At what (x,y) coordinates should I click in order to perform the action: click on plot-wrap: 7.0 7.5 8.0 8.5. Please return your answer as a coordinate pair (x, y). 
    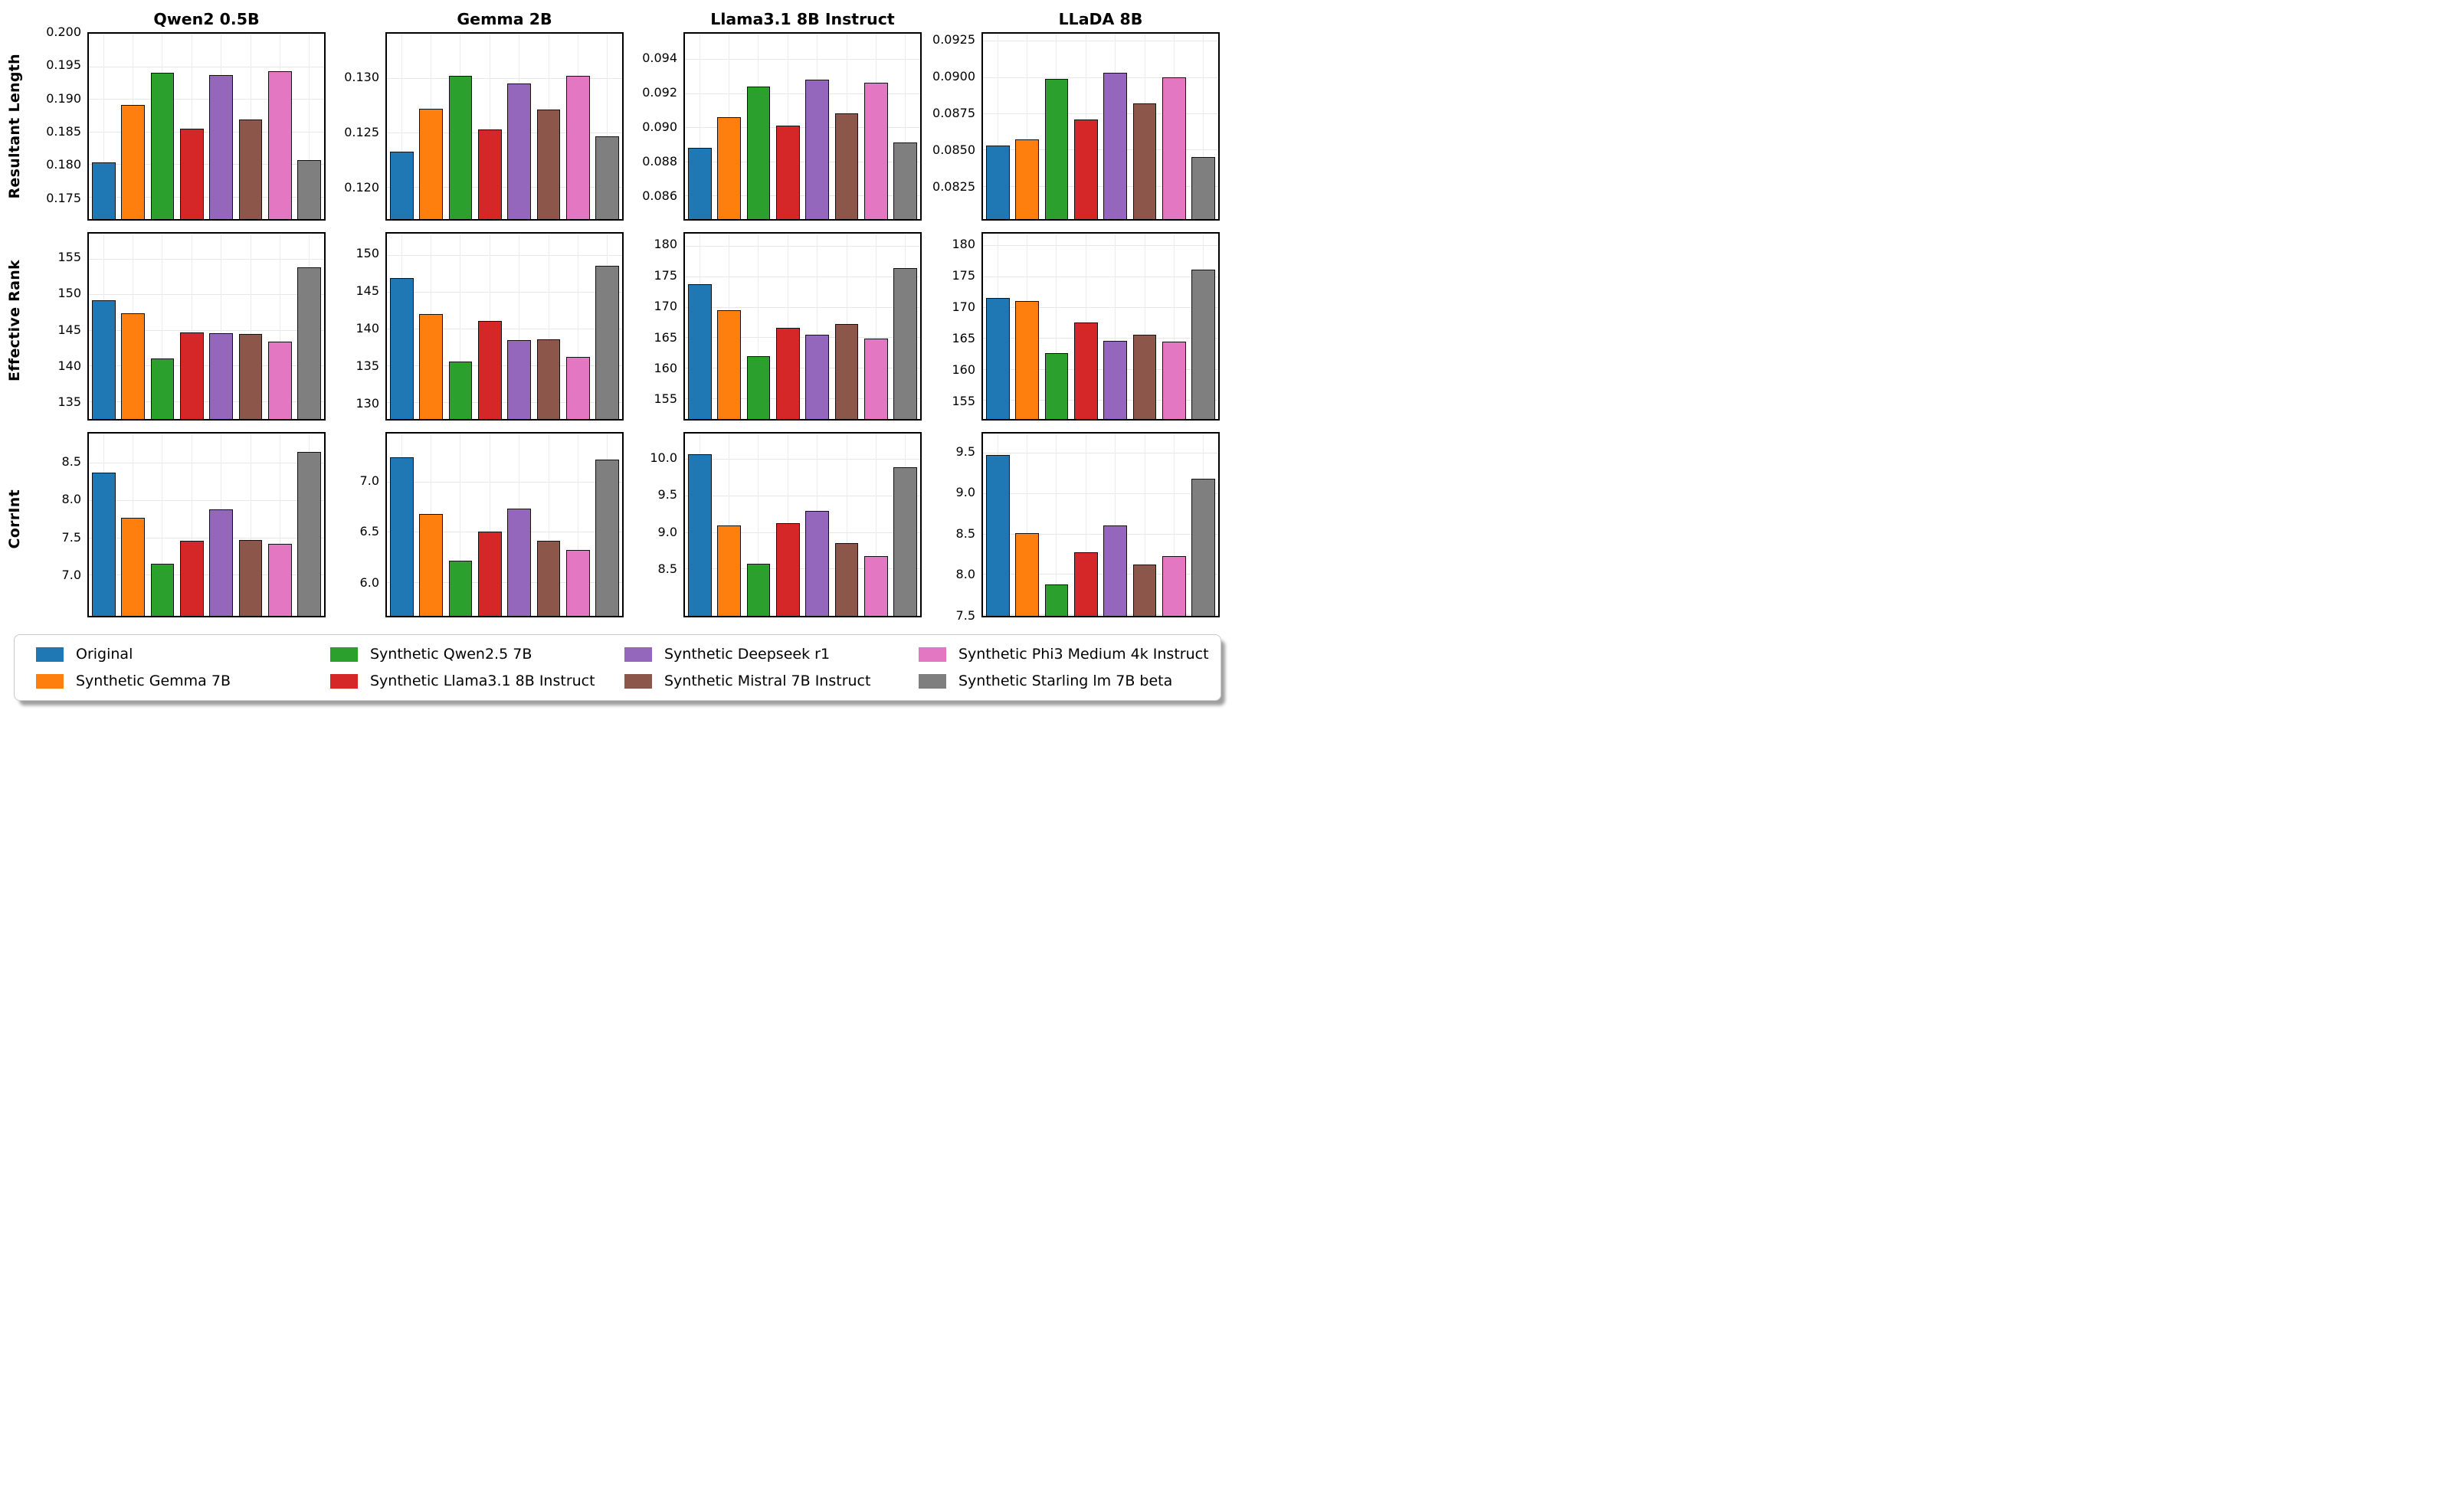
    Looking at the image, I should click on (177, 524).